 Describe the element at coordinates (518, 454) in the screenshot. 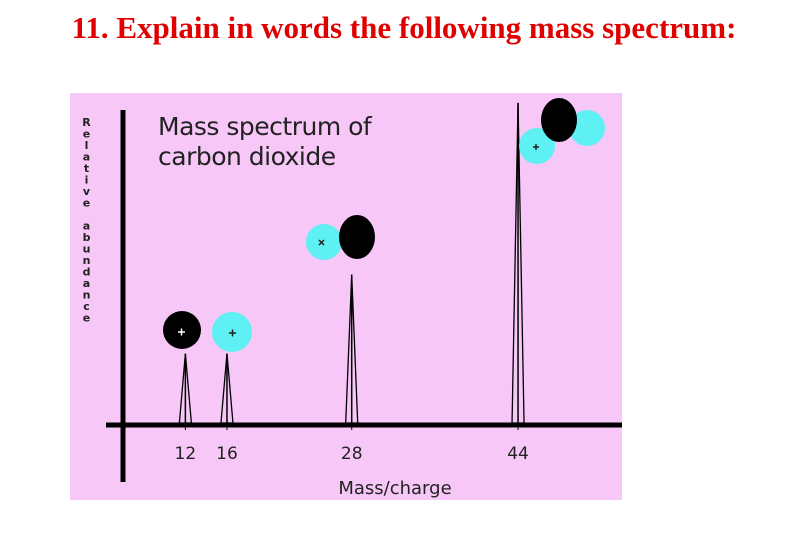

I see `x-tick-label: 44` at that location.